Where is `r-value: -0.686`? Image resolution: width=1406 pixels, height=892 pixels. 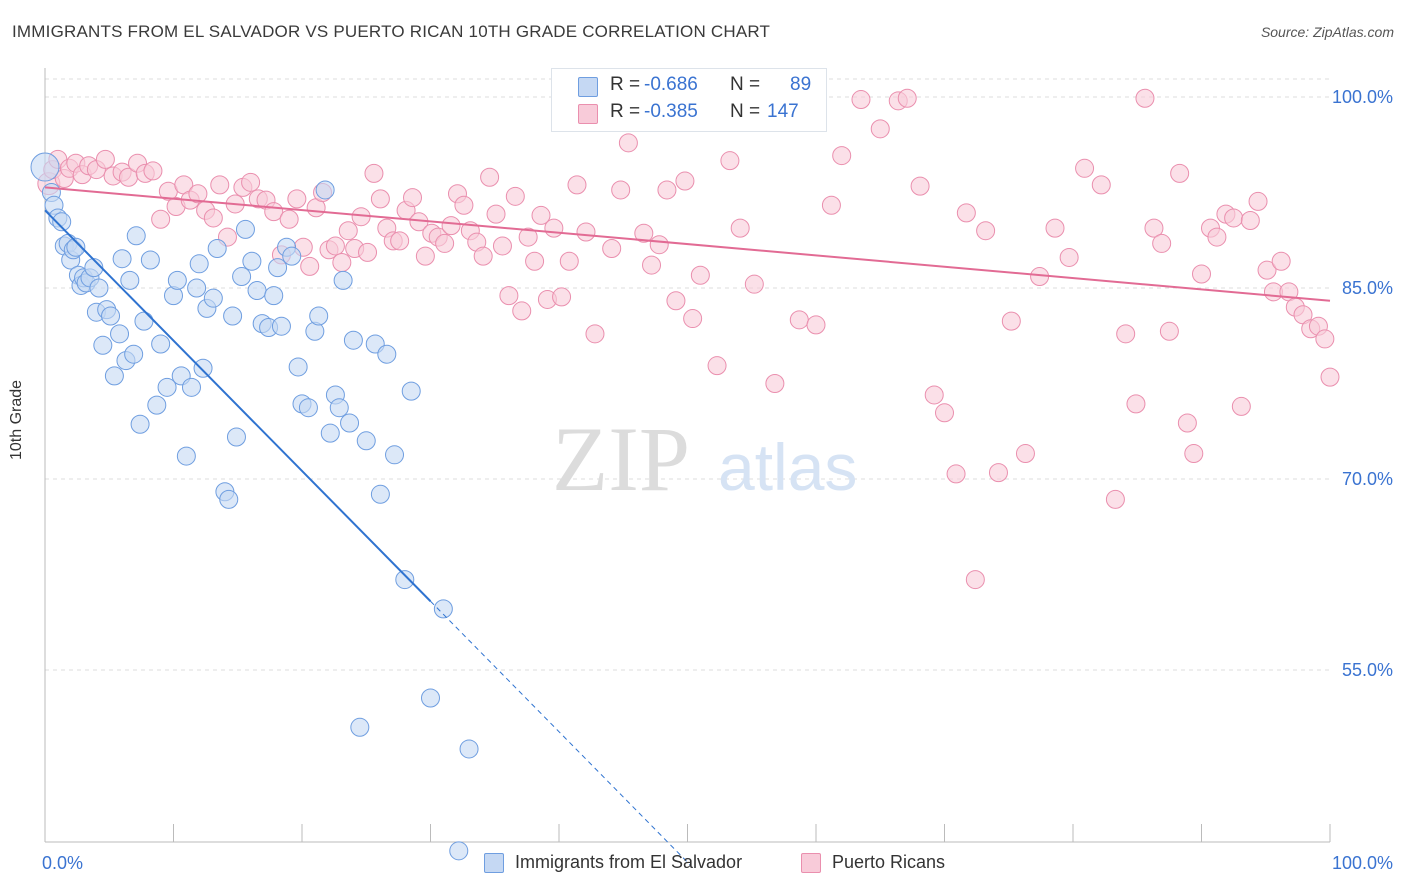 r-value: -0.686 is located at coordinates (671, 84).